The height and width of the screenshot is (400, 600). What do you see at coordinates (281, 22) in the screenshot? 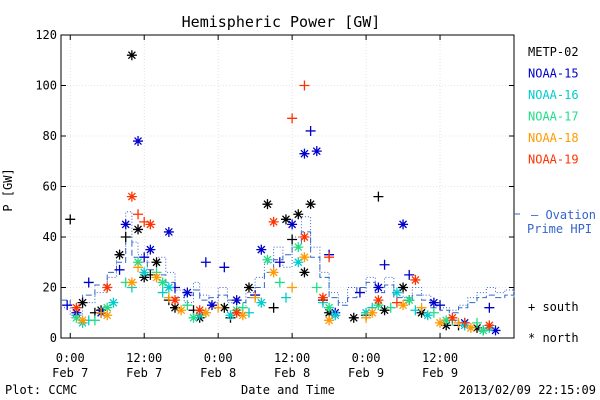
I see `chart-title: Hemispheric Power [GW]` at bounding box center [281, 22].